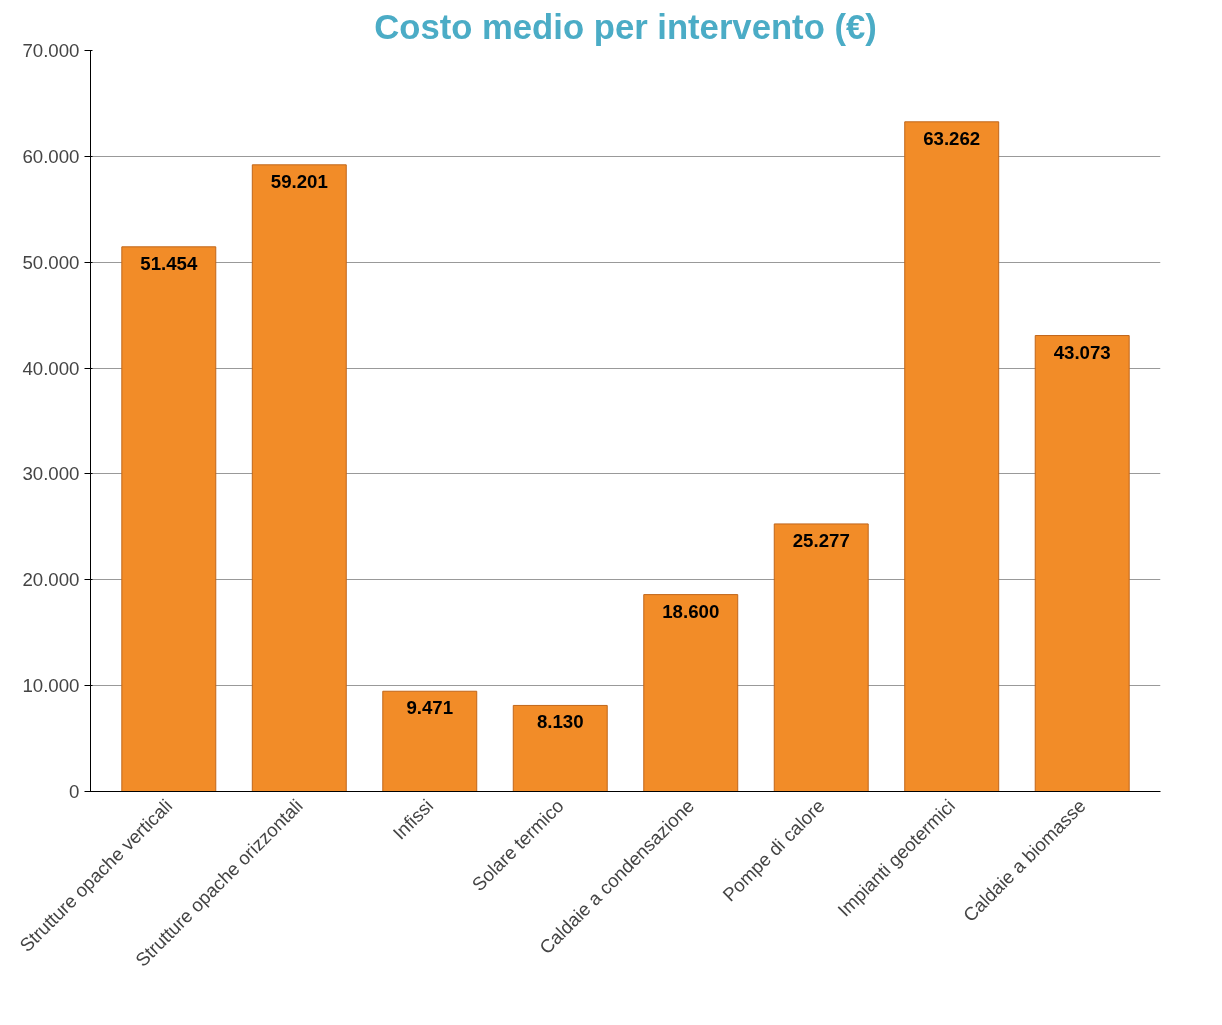  What do you see at coordinates (51, 50) in the screenshot?
I see `y-tick-label: 70.000` at bounding box center [51, 50].